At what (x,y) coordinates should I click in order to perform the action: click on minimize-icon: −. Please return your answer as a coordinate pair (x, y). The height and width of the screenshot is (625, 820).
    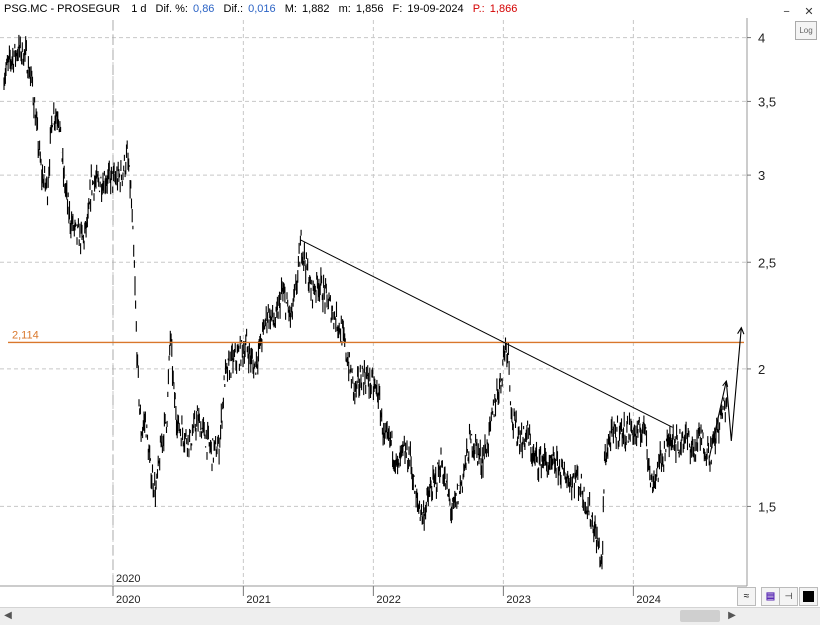
    Looking at the image, I should click on (786, 12).